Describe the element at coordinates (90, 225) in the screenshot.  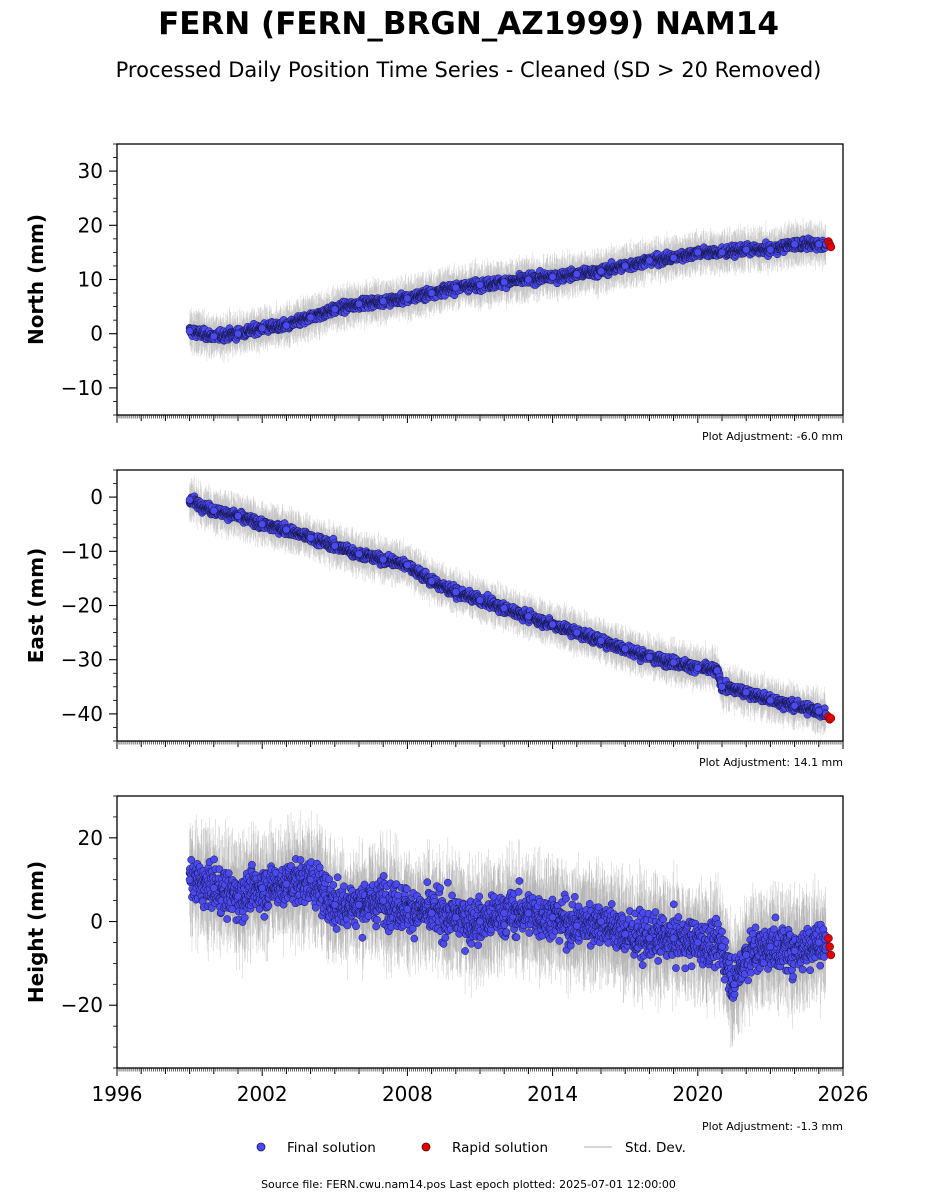
I see `y-tick-label: 20` at that location.